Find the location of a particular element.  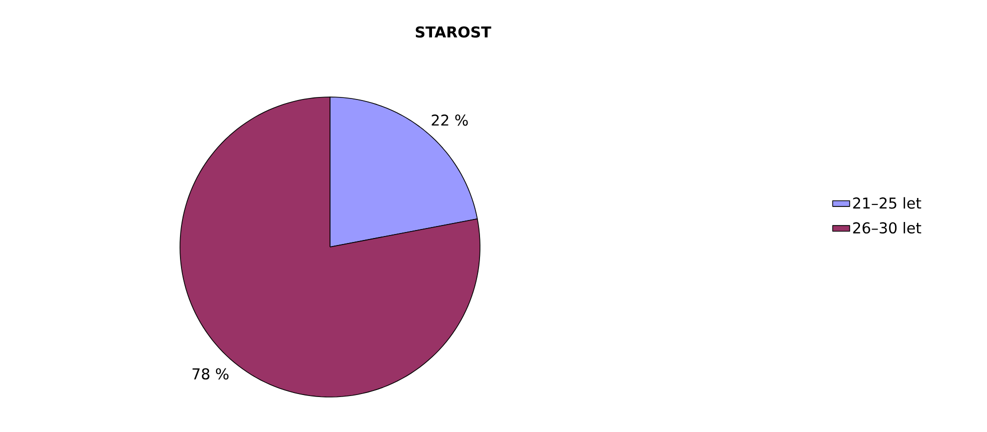

data-label: 78 % is located at coordinates (210, 374).